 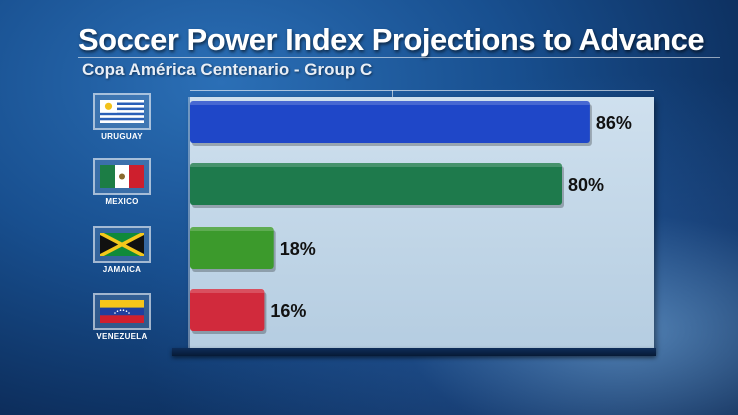 I want to click on bar-uruguay, so click(x=390, y=122).